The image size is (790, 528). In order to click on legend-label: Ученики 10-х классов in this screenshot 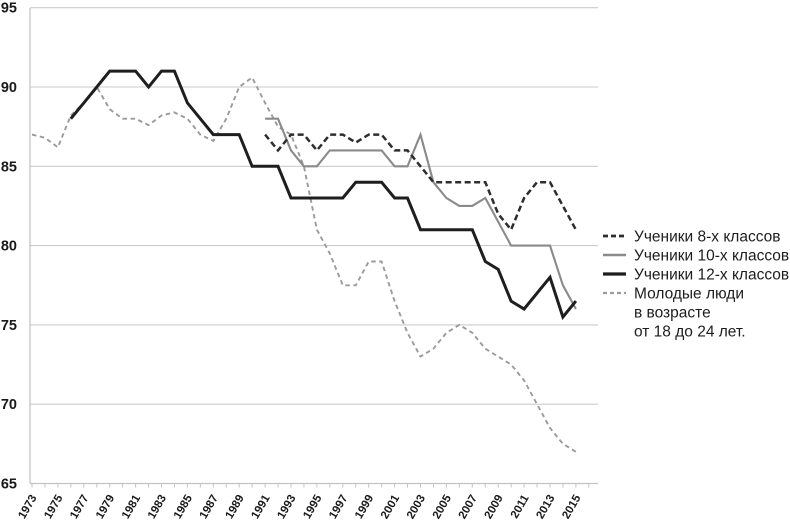, I will do `click(711, 256)`.